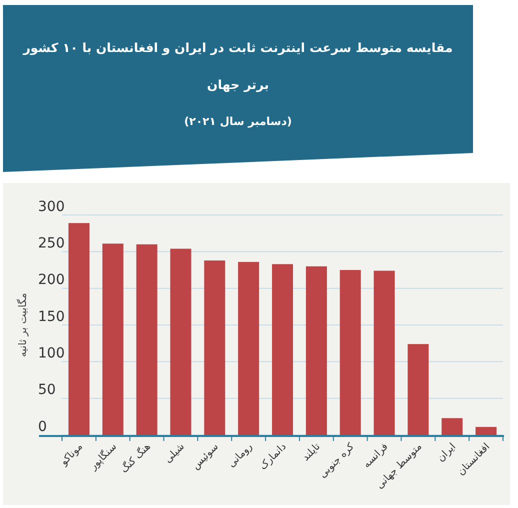  Describe the element at coordinates (51, 316) in the screenshot. I see `y-tick-label: 150` at that location.